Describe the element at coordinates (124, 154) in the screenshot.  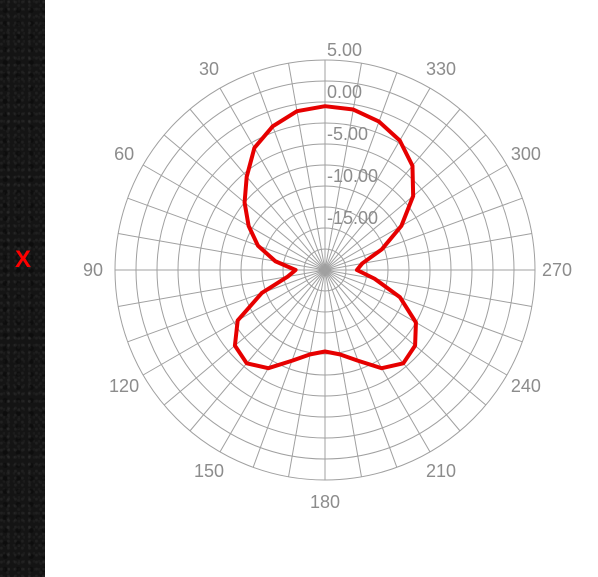
I see `angle-tick-label: 60` at that location.